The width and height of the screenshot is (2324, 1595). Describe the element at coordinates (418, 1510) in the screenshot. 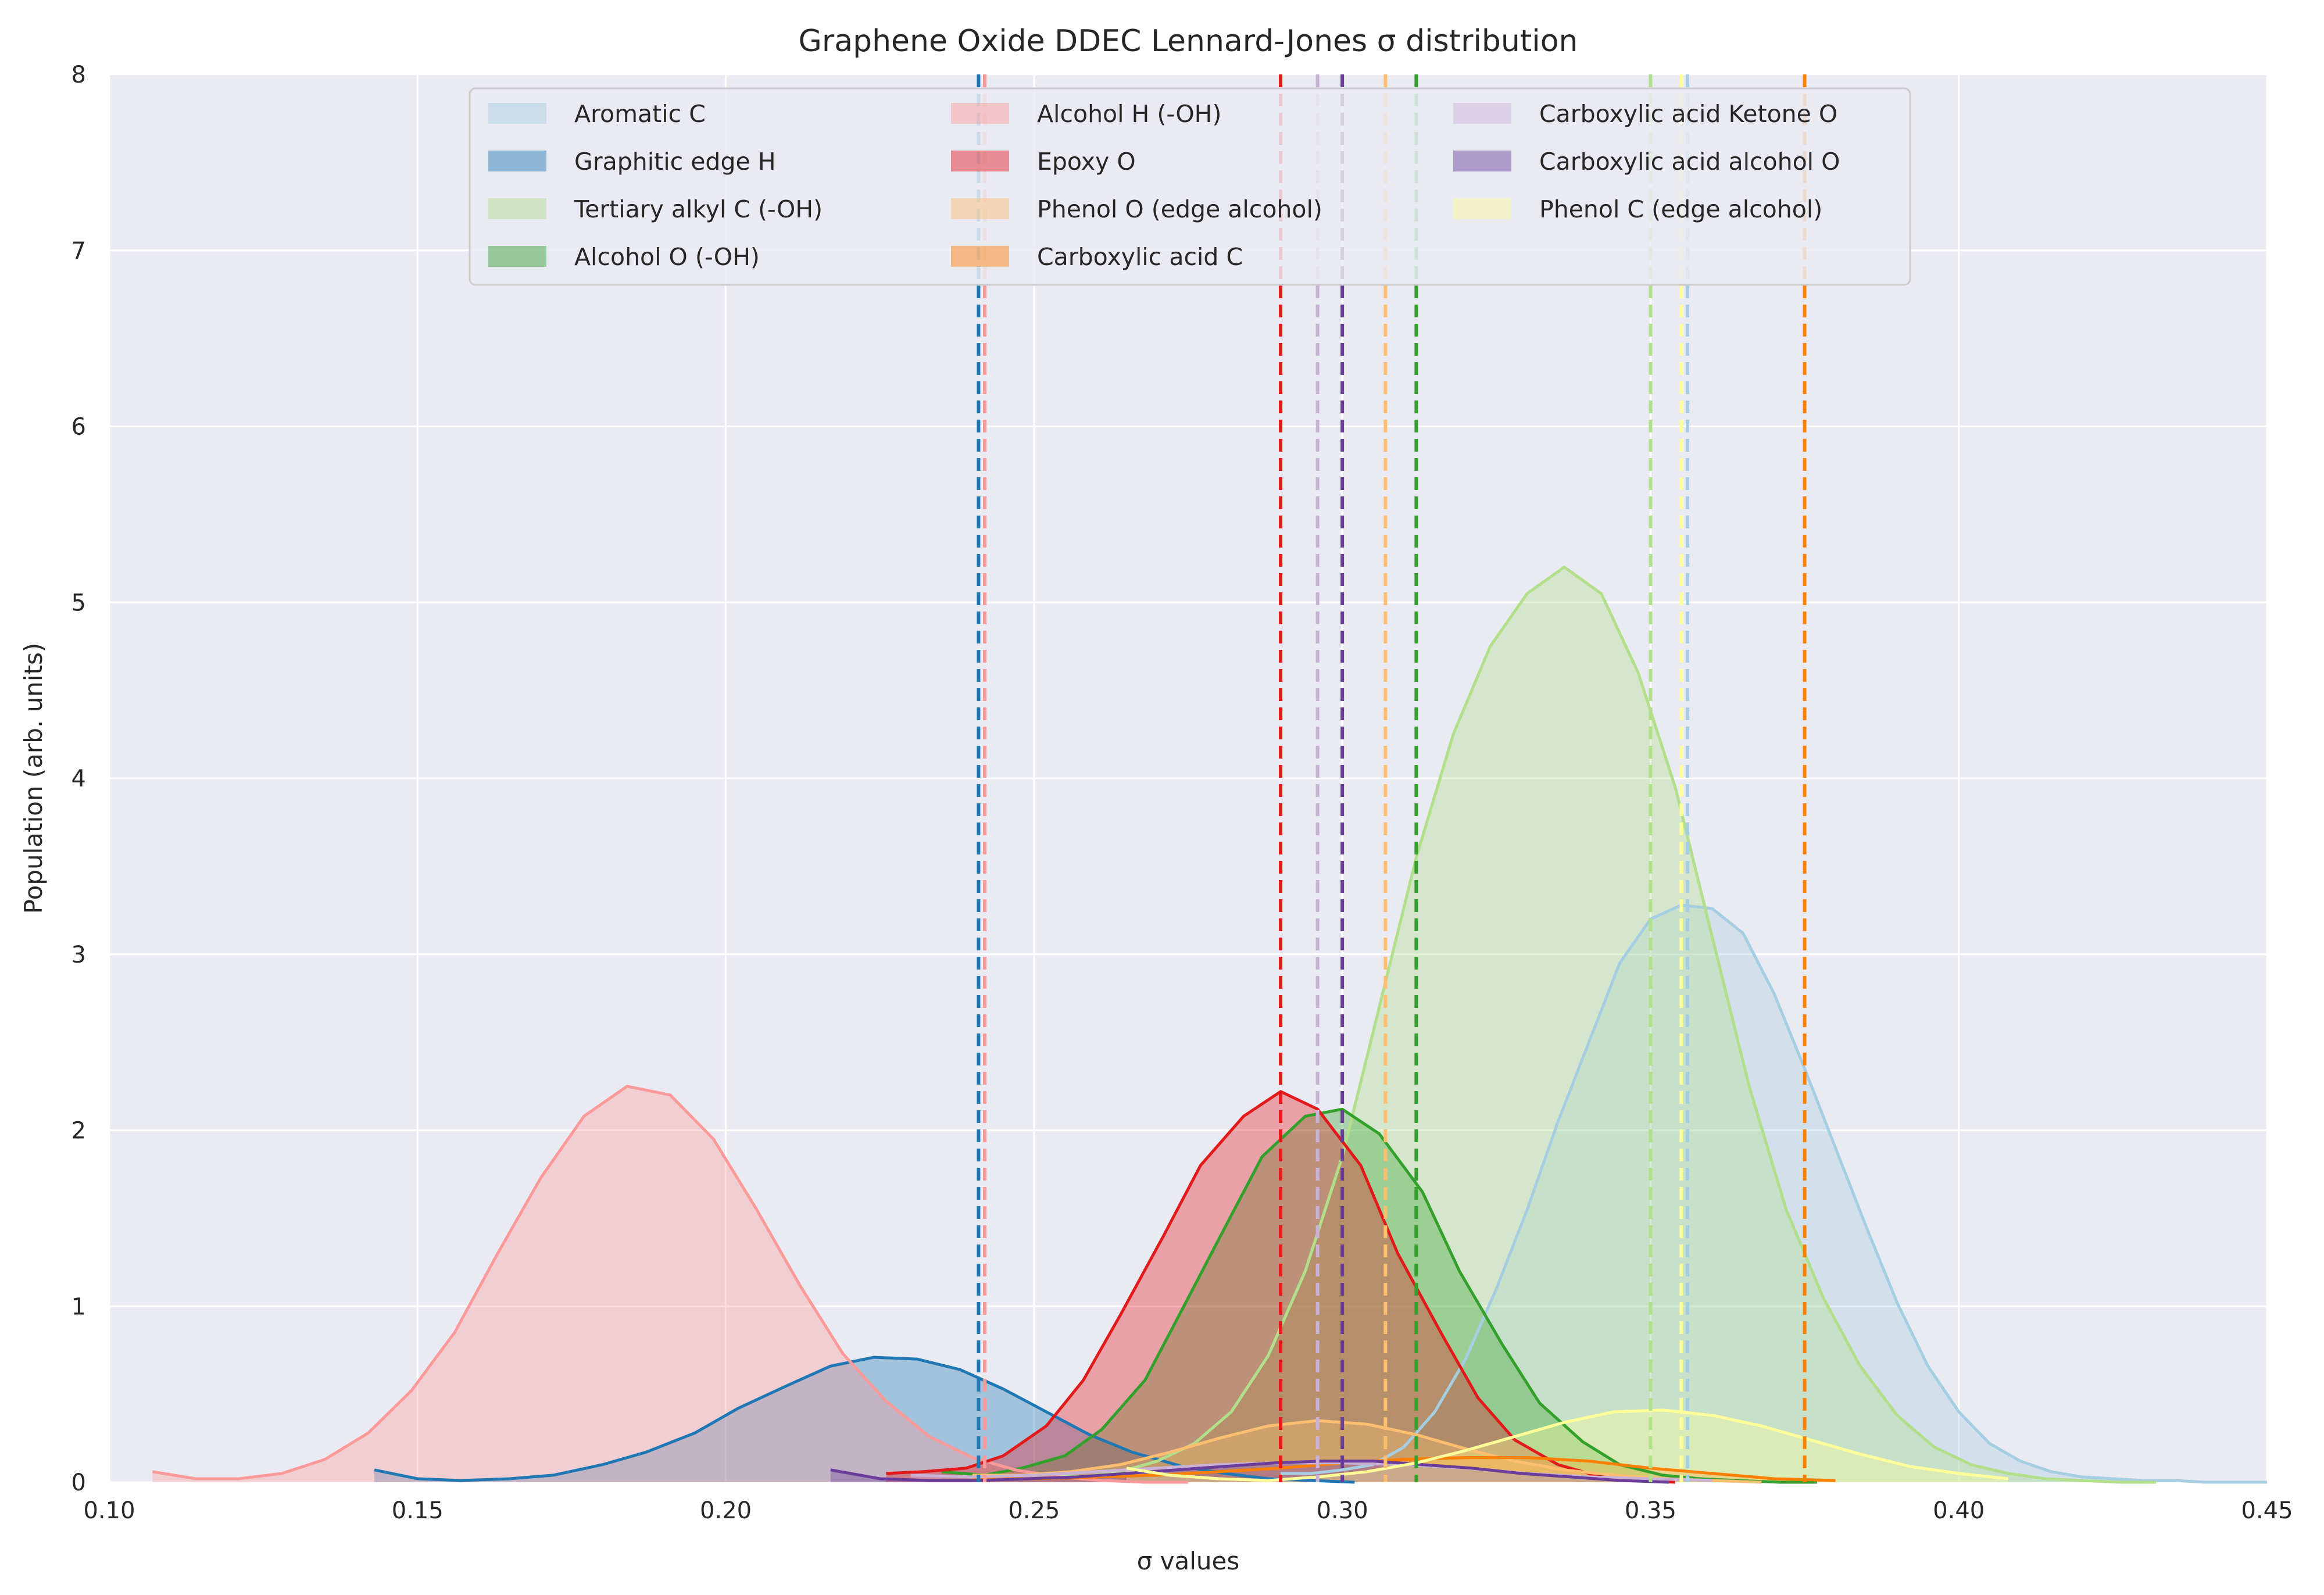

I see `x-tick-label: 0.15` at that location.